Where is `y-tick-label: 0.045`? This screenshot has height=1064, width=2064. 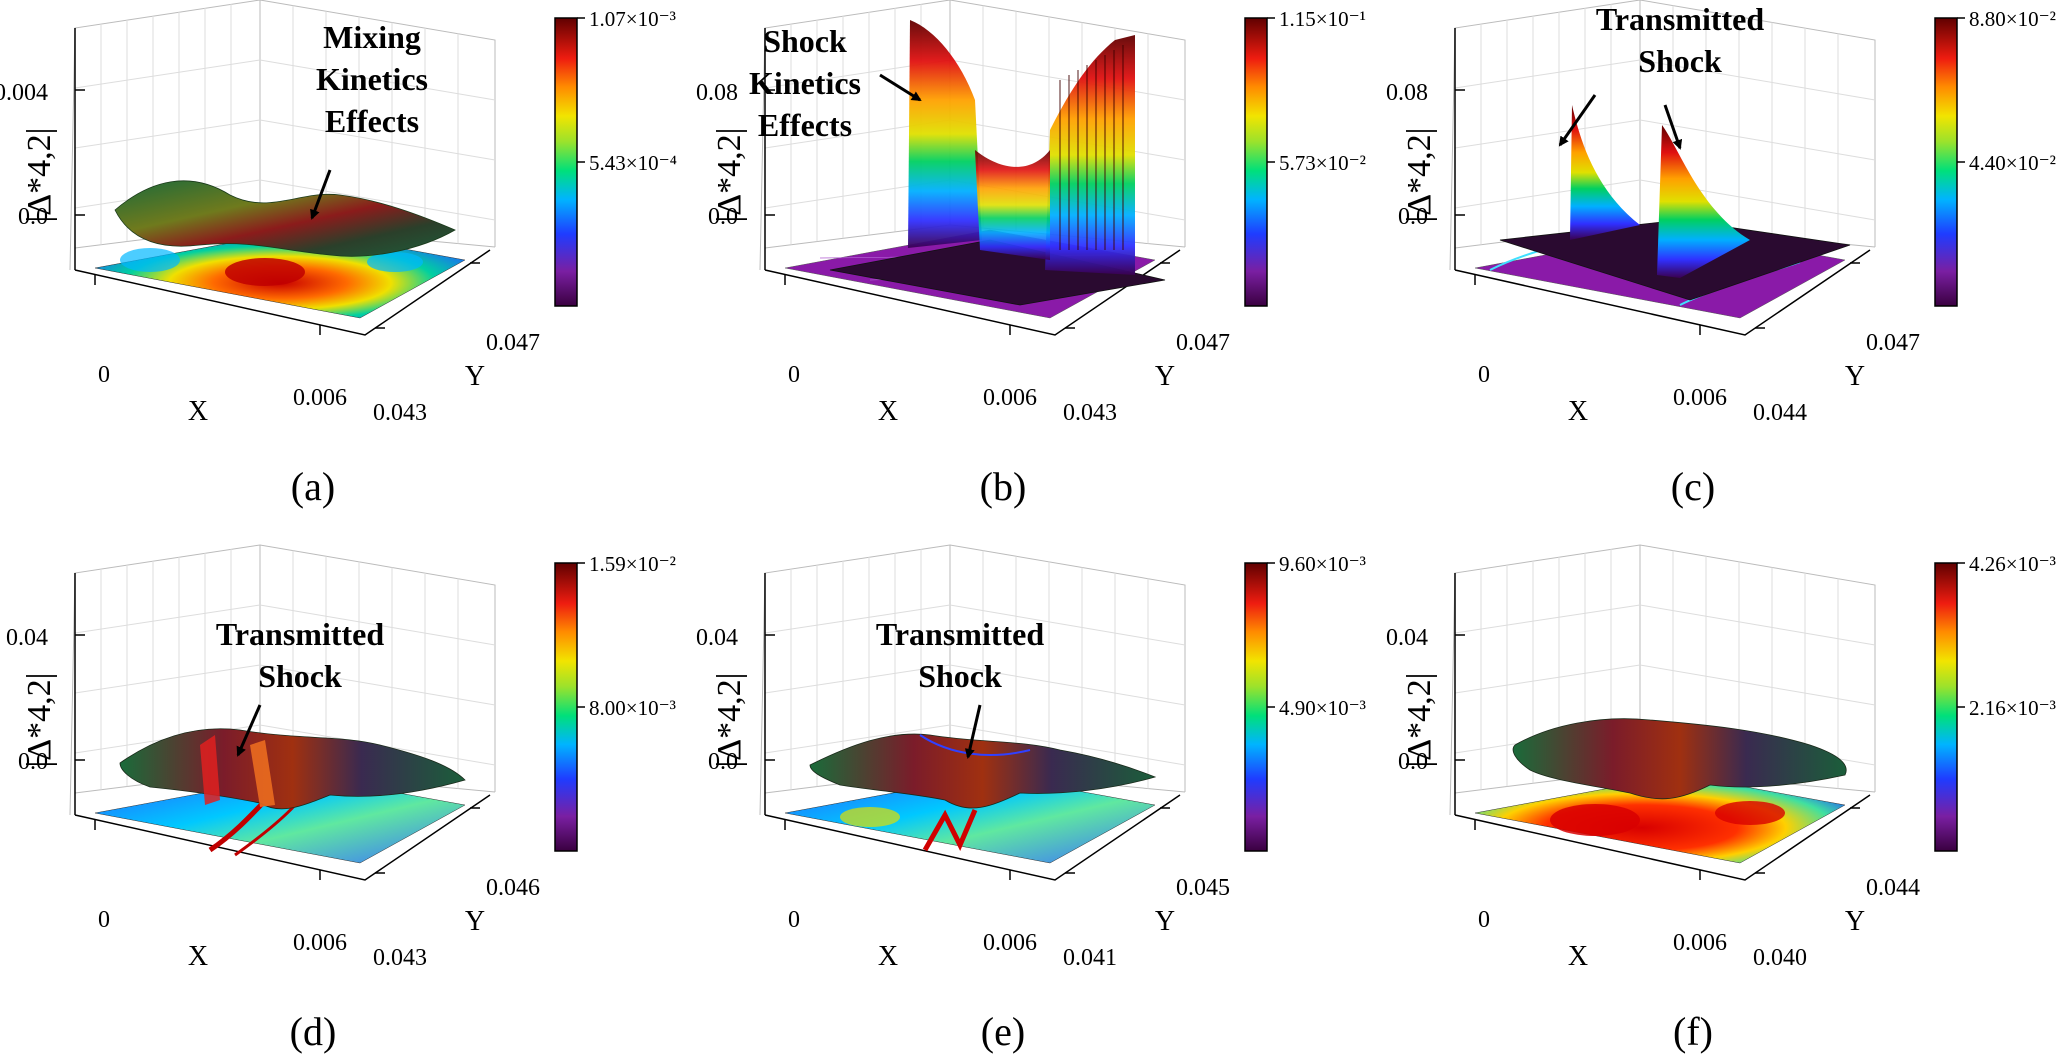 y-tick-label: 0.045 is located at coordinates (1203, 888).